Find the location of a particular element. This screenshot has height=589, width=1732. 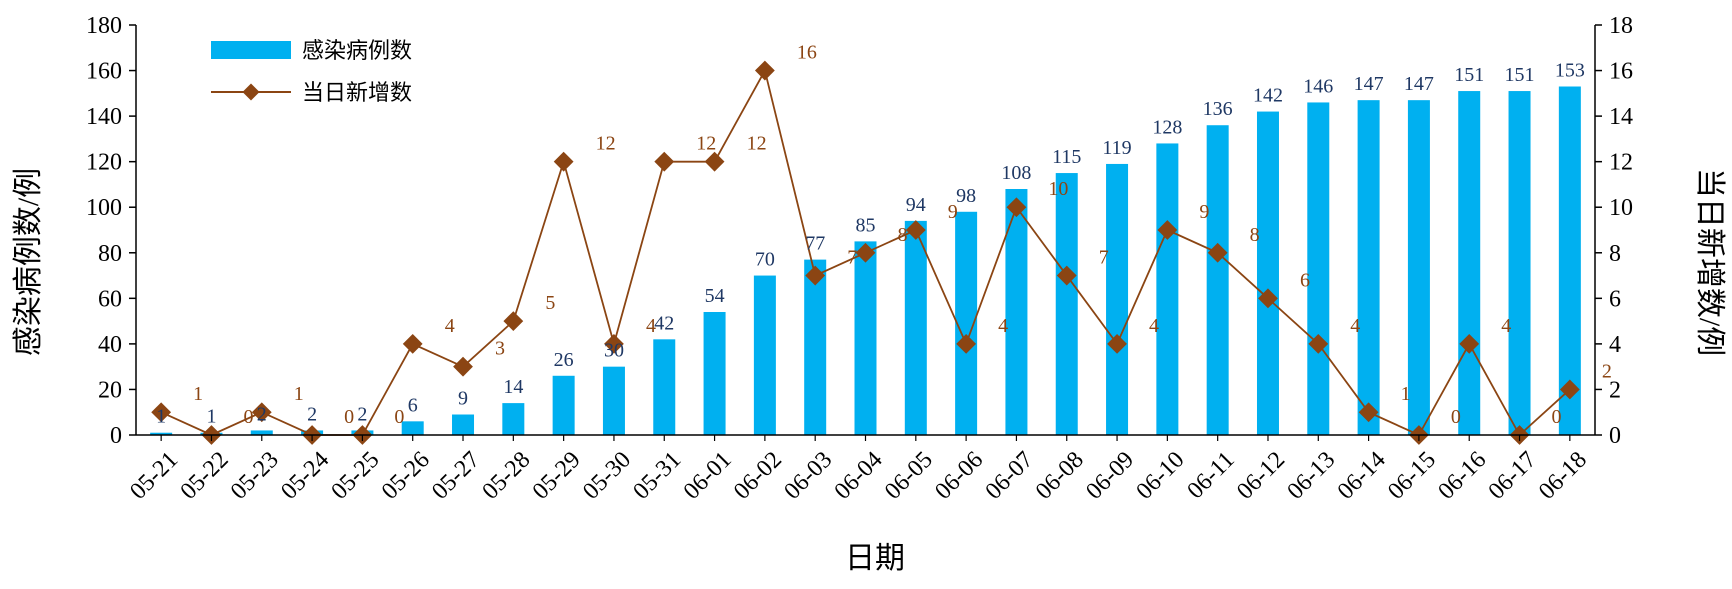

x-tick-label: 06-13 is located at coordinates (1311, 476).